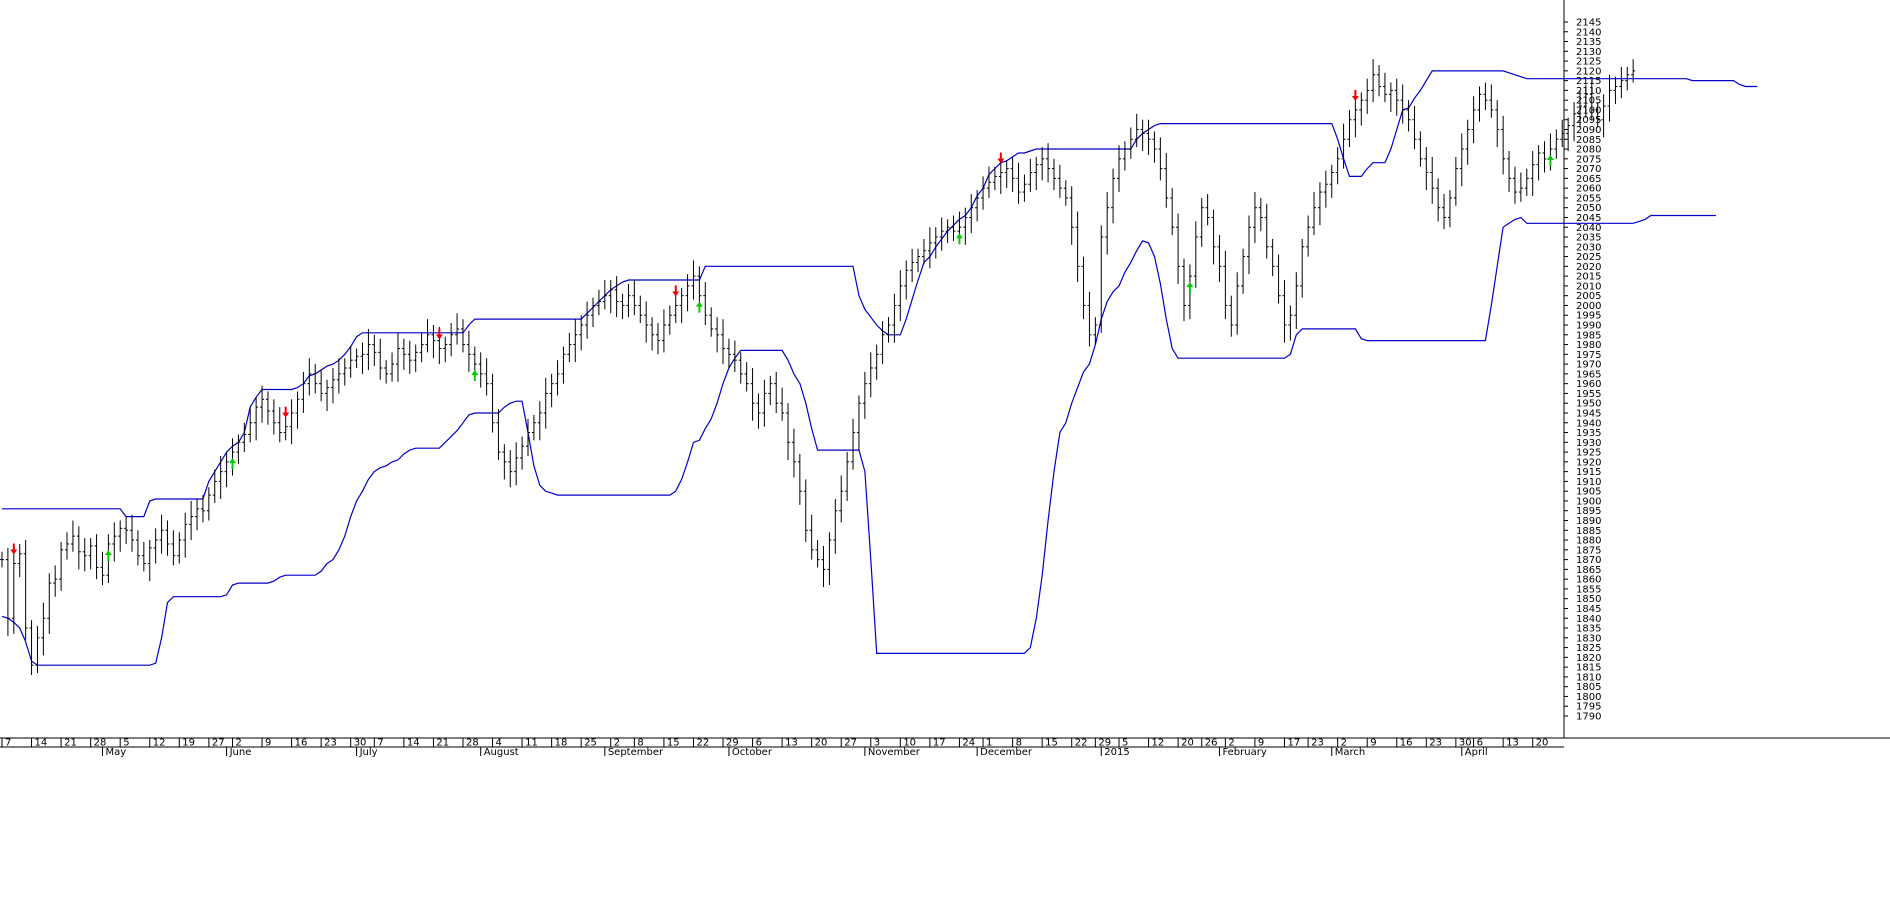 Image resolution: width=1890 pixels, height=904 pixels. What do you see at coordinates (1588, 345) in the screenshot?
I see `y-tick-label: 1980` at bounding box center [1588, 345].